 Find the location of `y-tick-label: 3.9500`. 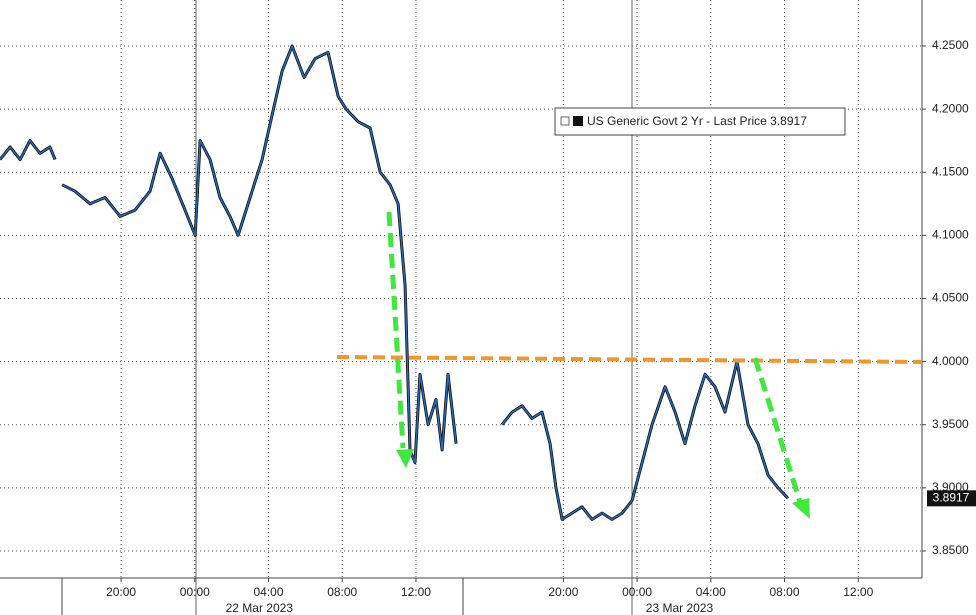

y-tick-label: 3.9500 is located at coordinates (950, 424).